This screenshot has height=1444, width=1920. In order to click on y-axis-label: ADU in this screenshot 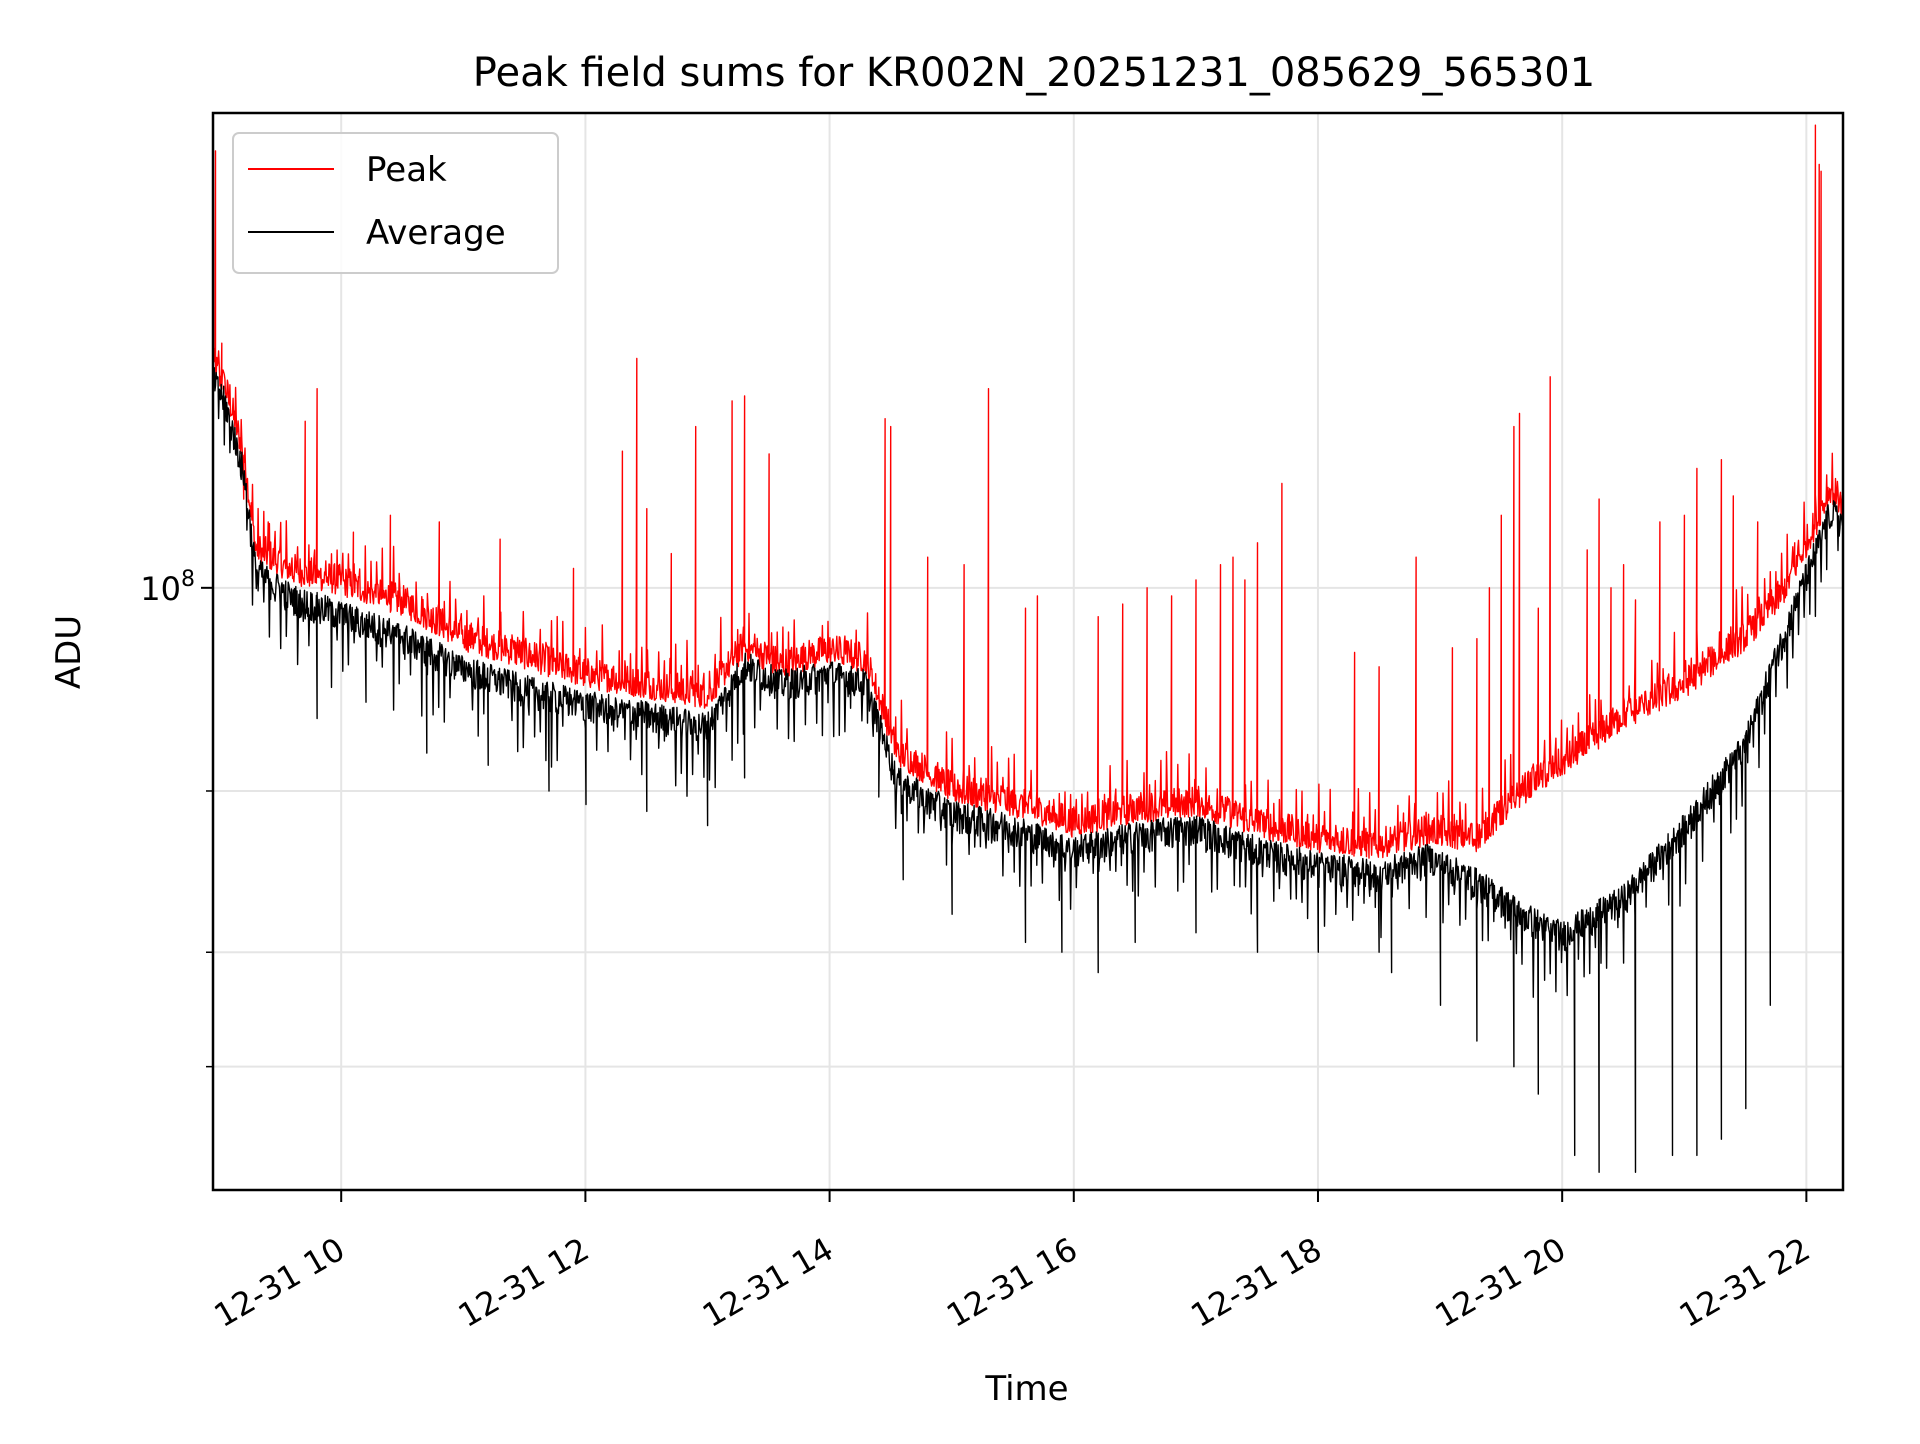, I will do `click(69, 652)`.